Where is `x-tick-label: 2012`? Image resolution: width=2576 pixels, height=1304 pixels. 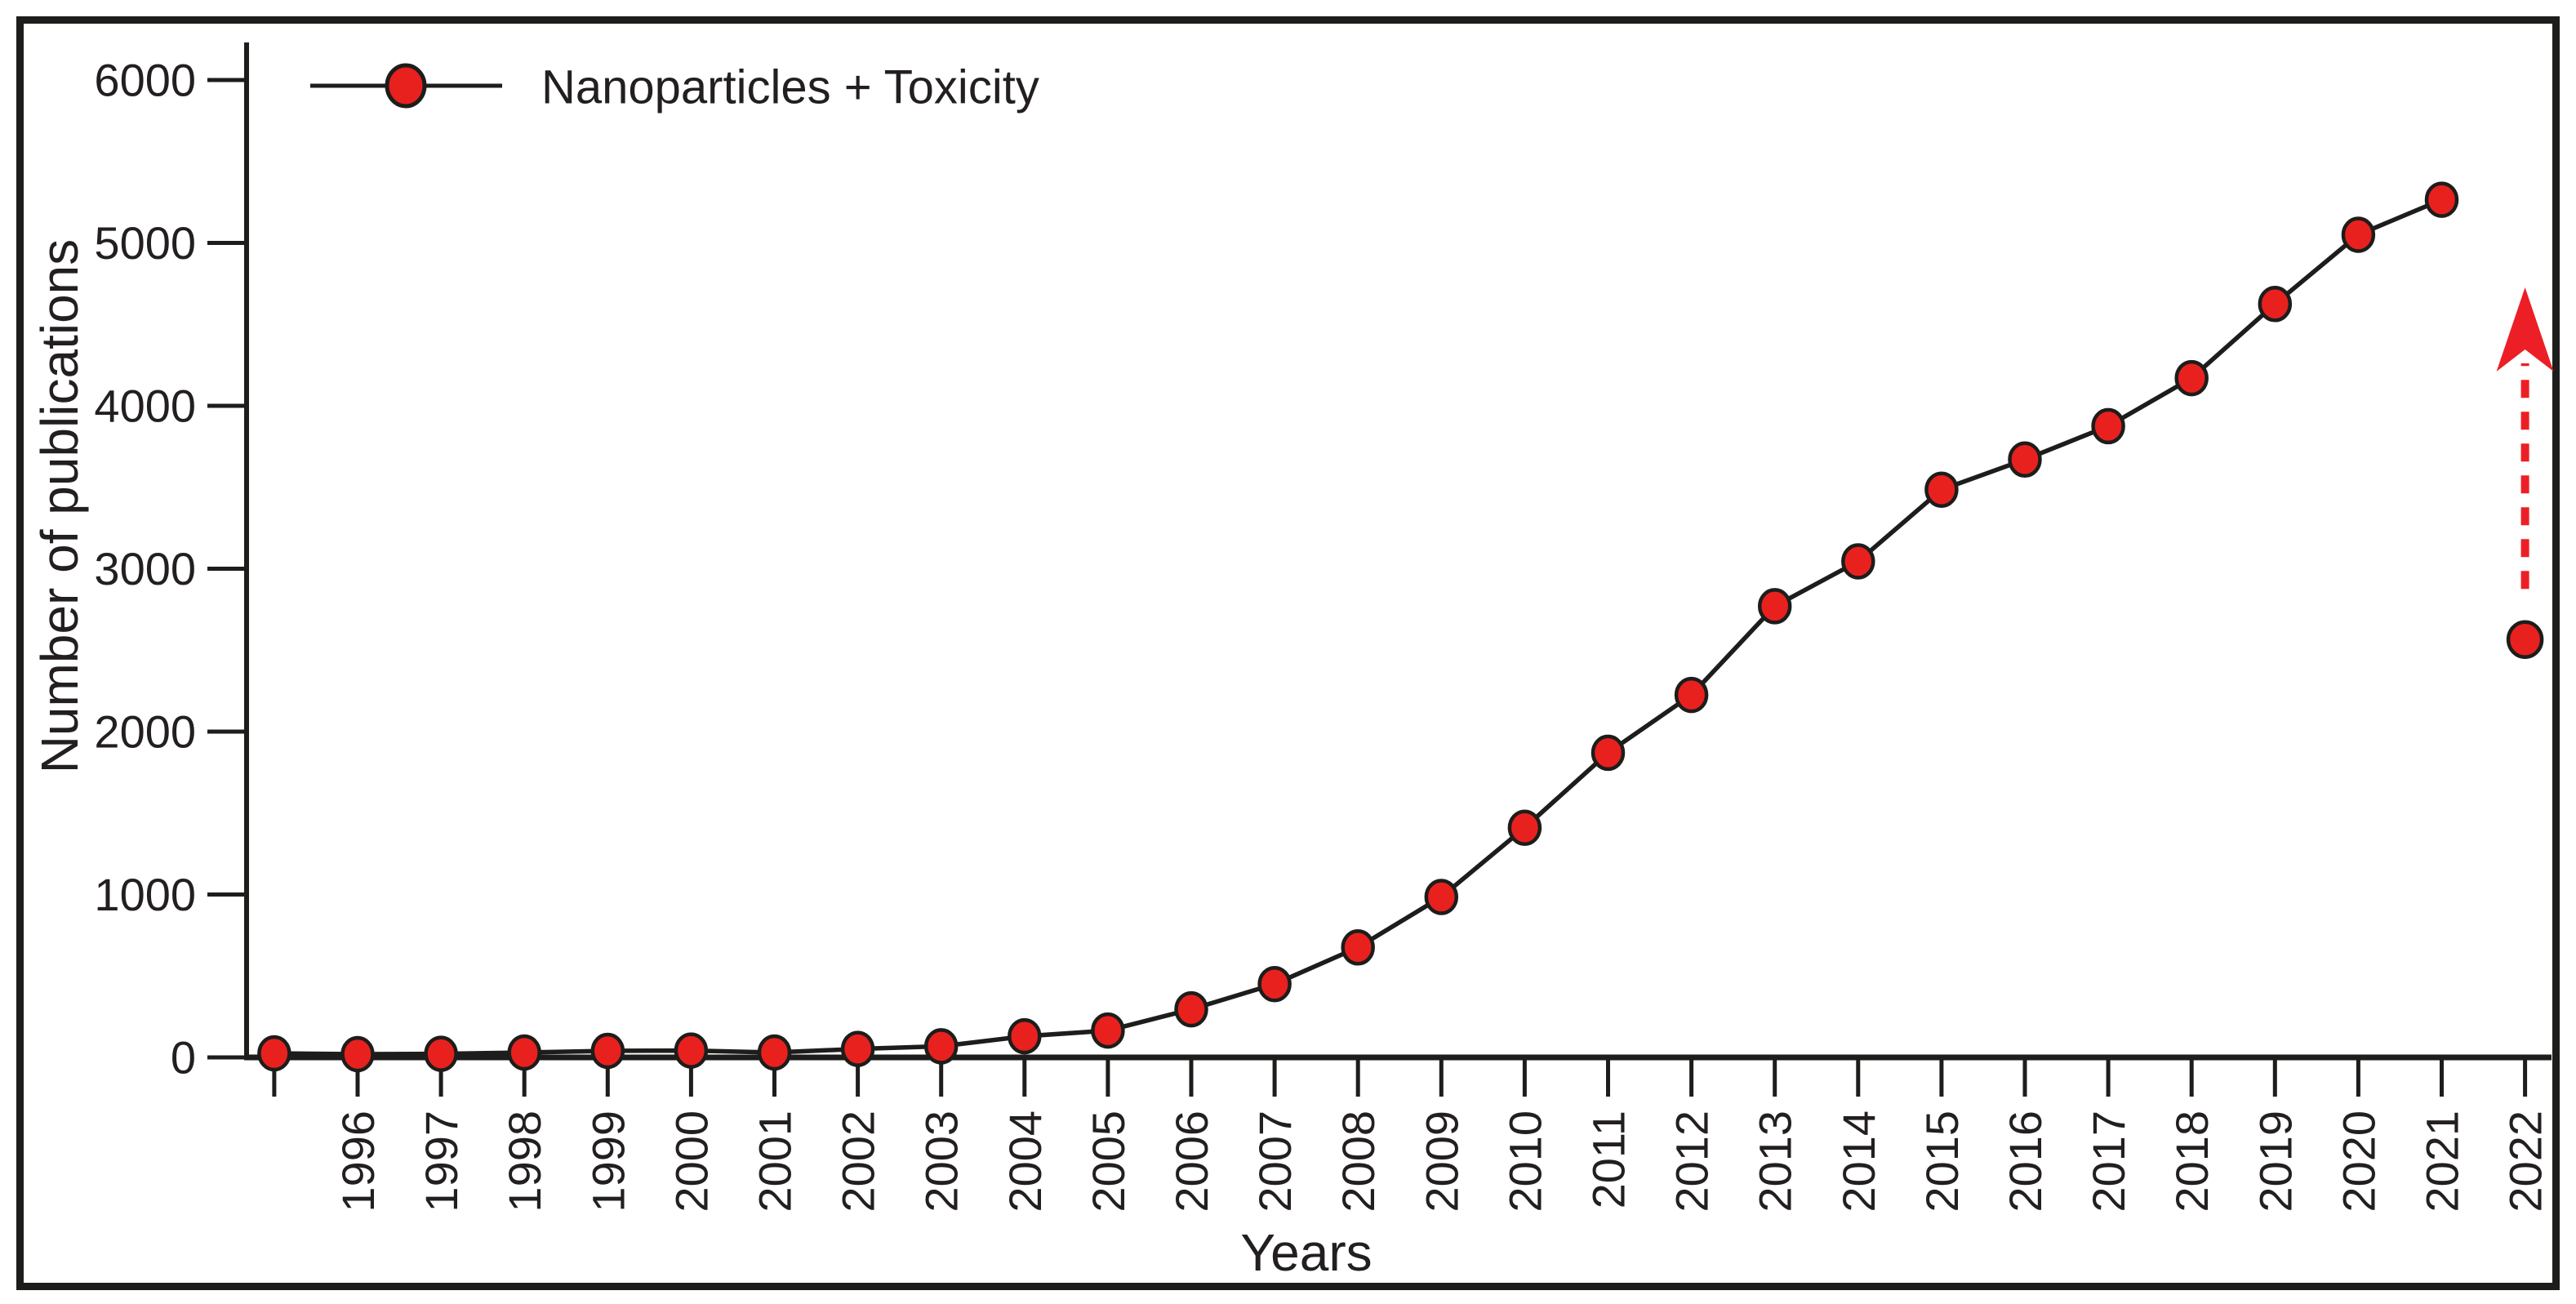
x-tick-label: 2012 is located at coordinates (1692, 1161).